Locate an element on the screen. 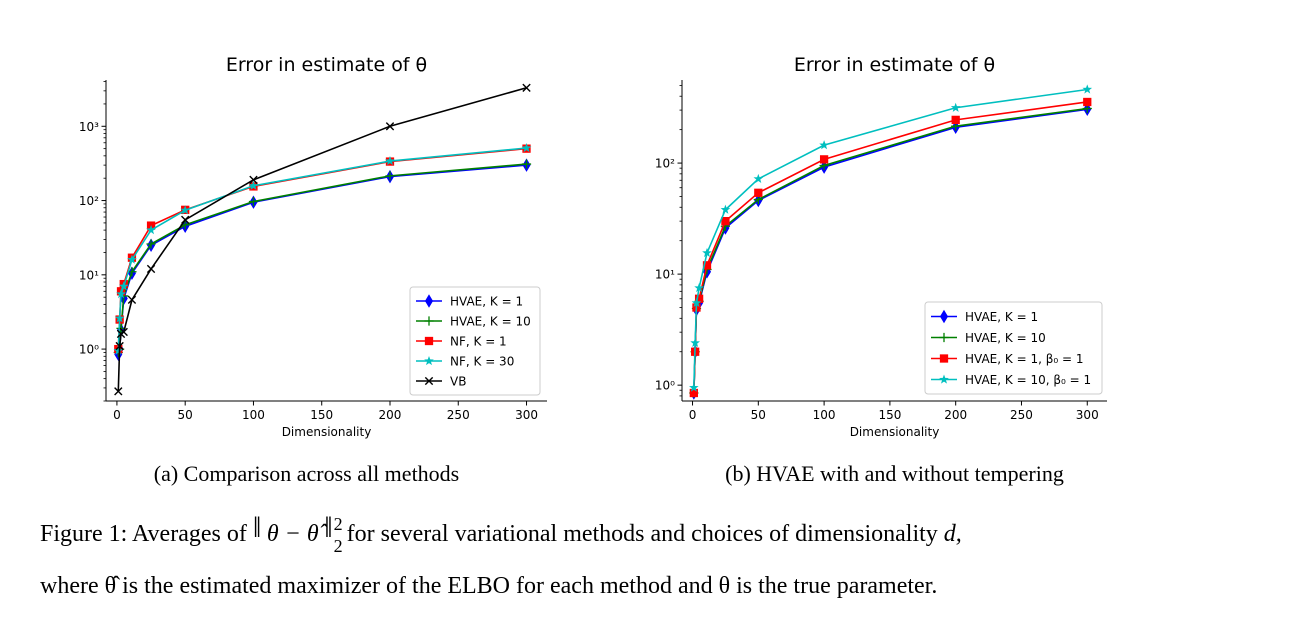 The width and height of the screenshot is (1314, 617). norm-superscript: 2 is located at coordinates (338, 524).